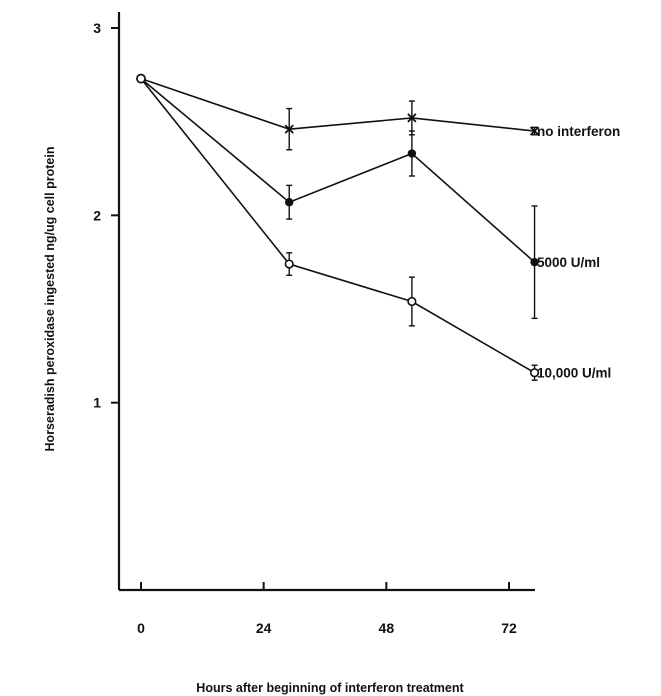  Describe the element at coordinates (509, 628) in the screenshot. I see `x-tick-label: 72` at that location.